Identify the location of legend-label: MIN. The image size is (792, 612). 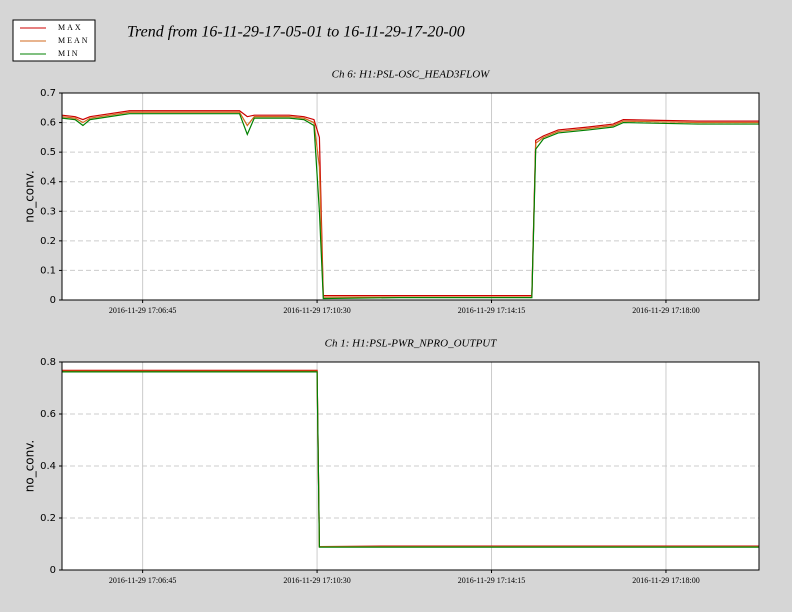
(69, 53).